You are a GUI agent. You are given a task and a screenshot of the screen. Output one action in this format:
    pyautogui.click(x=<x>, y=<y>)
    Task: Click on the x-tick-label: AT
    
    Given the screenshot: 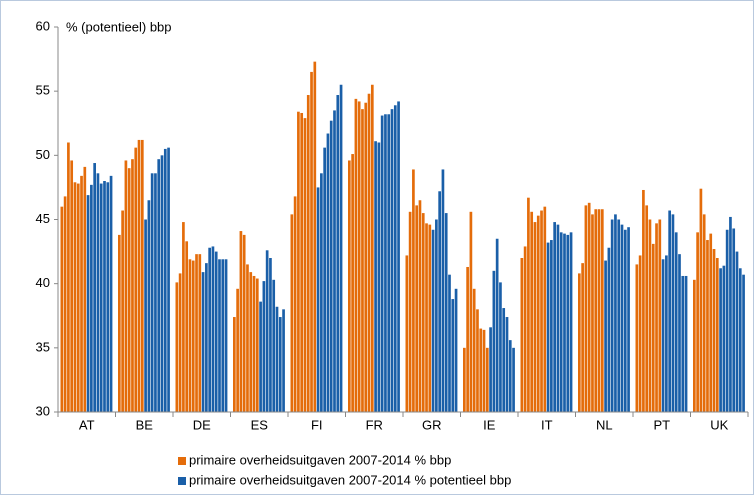 What is the action you would take?
    pyautogui.click(x=87, y=424)
    